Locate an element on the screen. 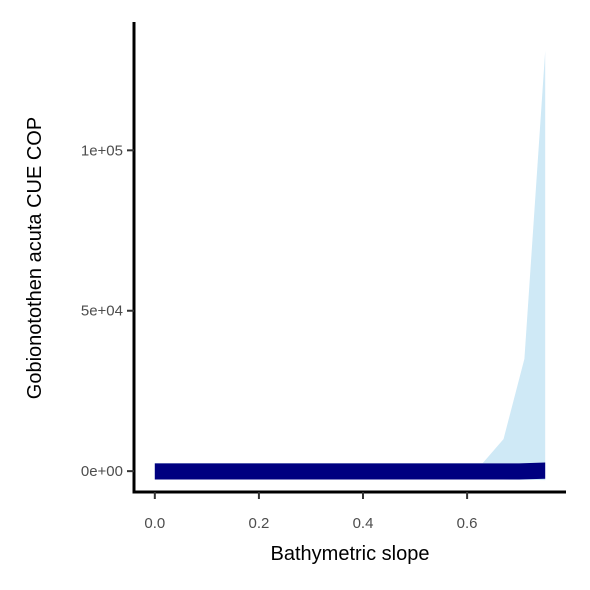 This screenshot has width=590, height=590. y-tick-label: 0e+00 is located at coordinates (102, 471).